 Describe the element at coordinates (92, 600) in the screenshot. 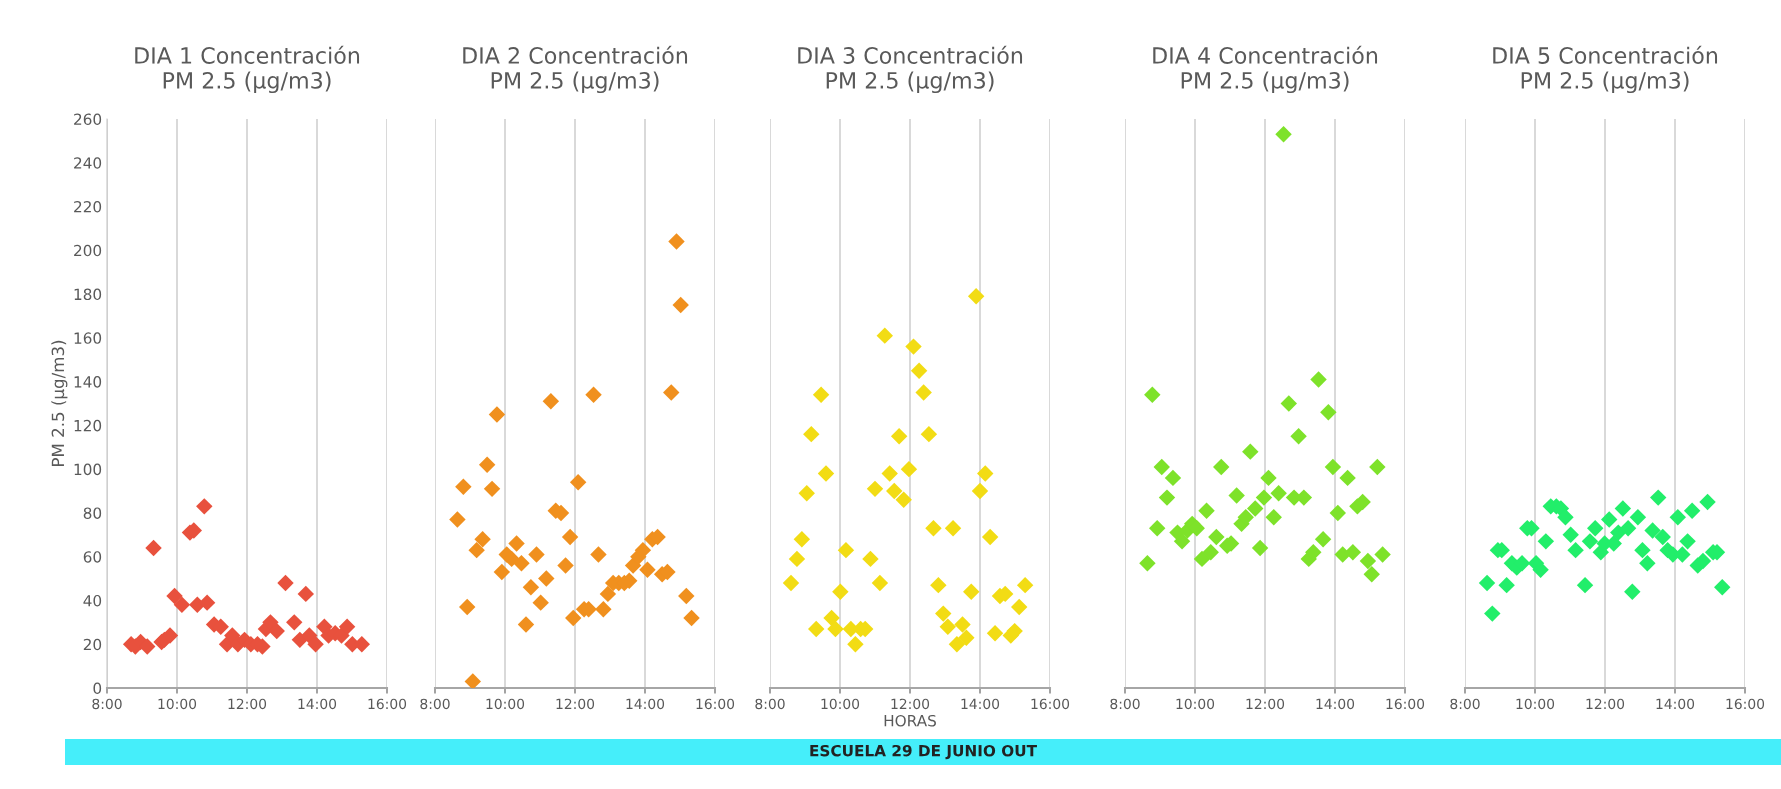

I see `y-tick-label: 40` at that location.